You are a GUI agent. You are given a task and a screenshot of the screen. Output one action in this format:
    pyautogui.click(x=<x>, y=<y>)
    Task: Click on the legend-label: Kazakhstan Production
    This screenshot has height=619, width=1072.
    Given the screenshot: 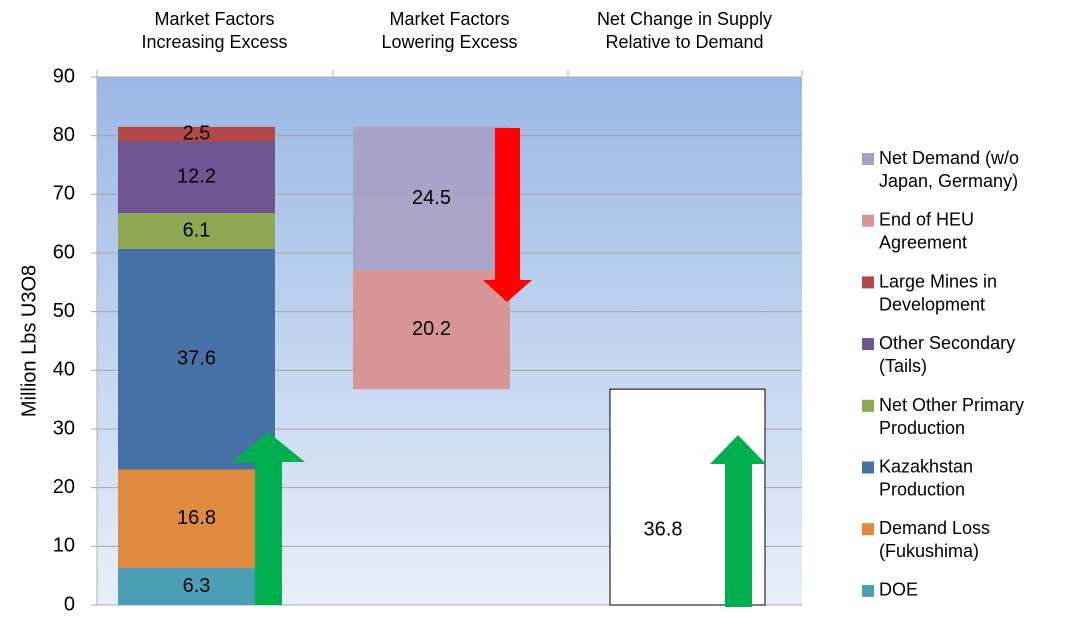 What is the action you would take?
    pyautogui.click(x=926, y=477)
    